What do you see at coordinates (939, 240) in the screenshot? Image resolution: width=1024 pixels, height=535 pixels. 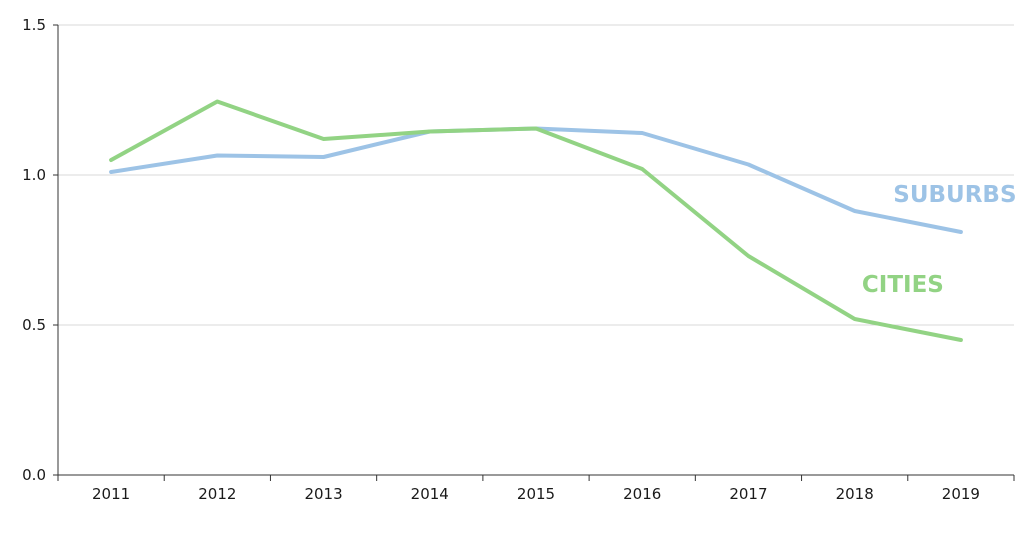 I see `series-labels: SUBURBS CITIES` at bounding box center [939, 240].